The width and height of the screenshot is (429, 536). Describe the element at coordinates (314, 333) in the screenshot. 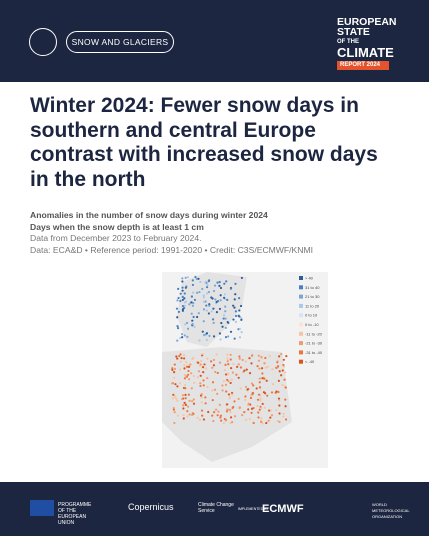

I see `legend-label: -11 to -20` at that location.